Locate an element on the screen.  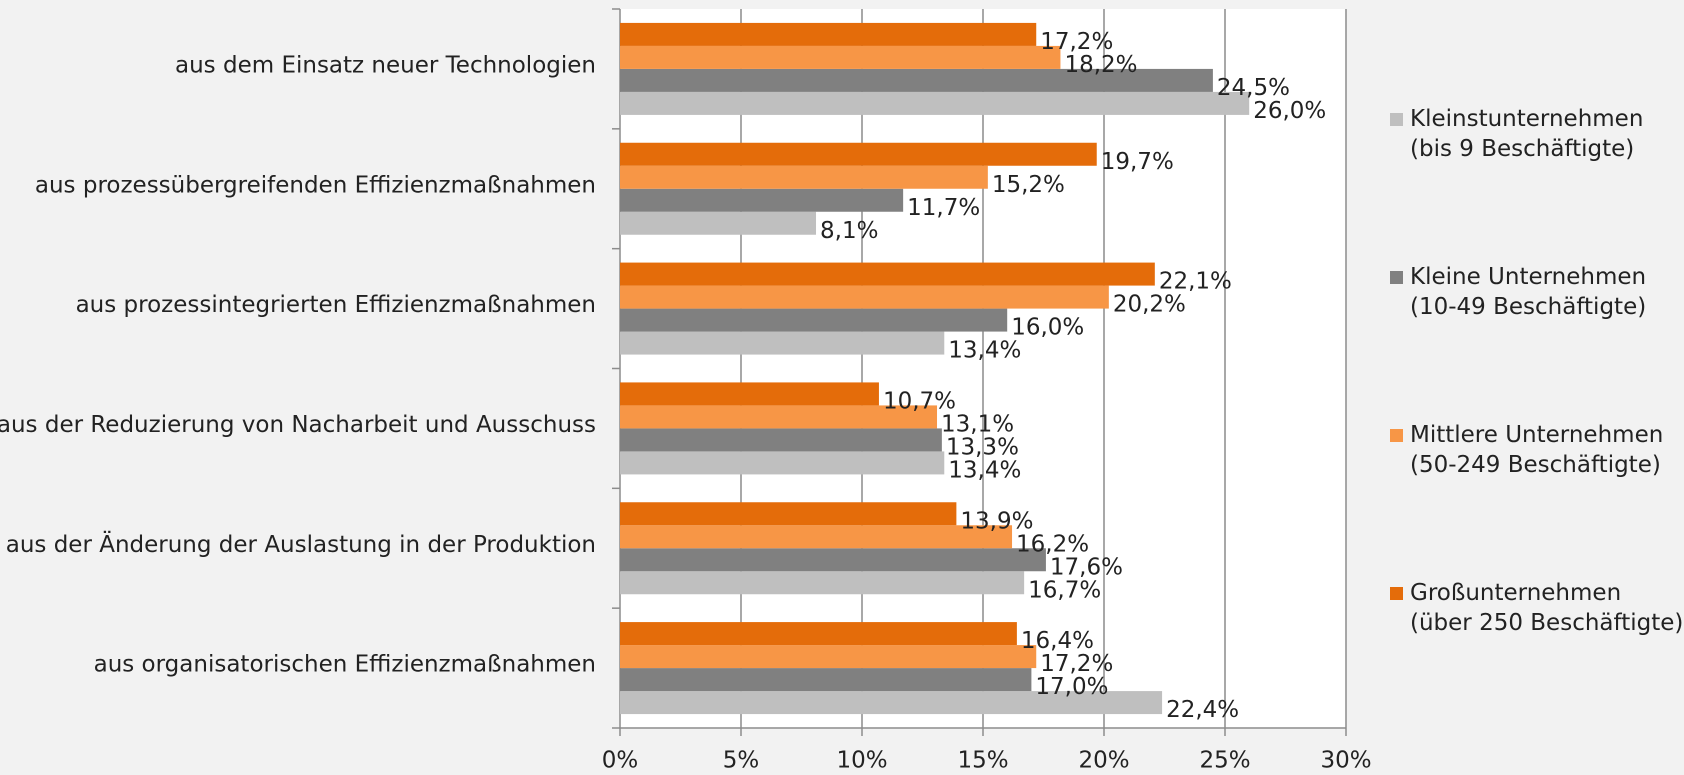
x-tick-label: 0% is located at coordinates (620, 761).